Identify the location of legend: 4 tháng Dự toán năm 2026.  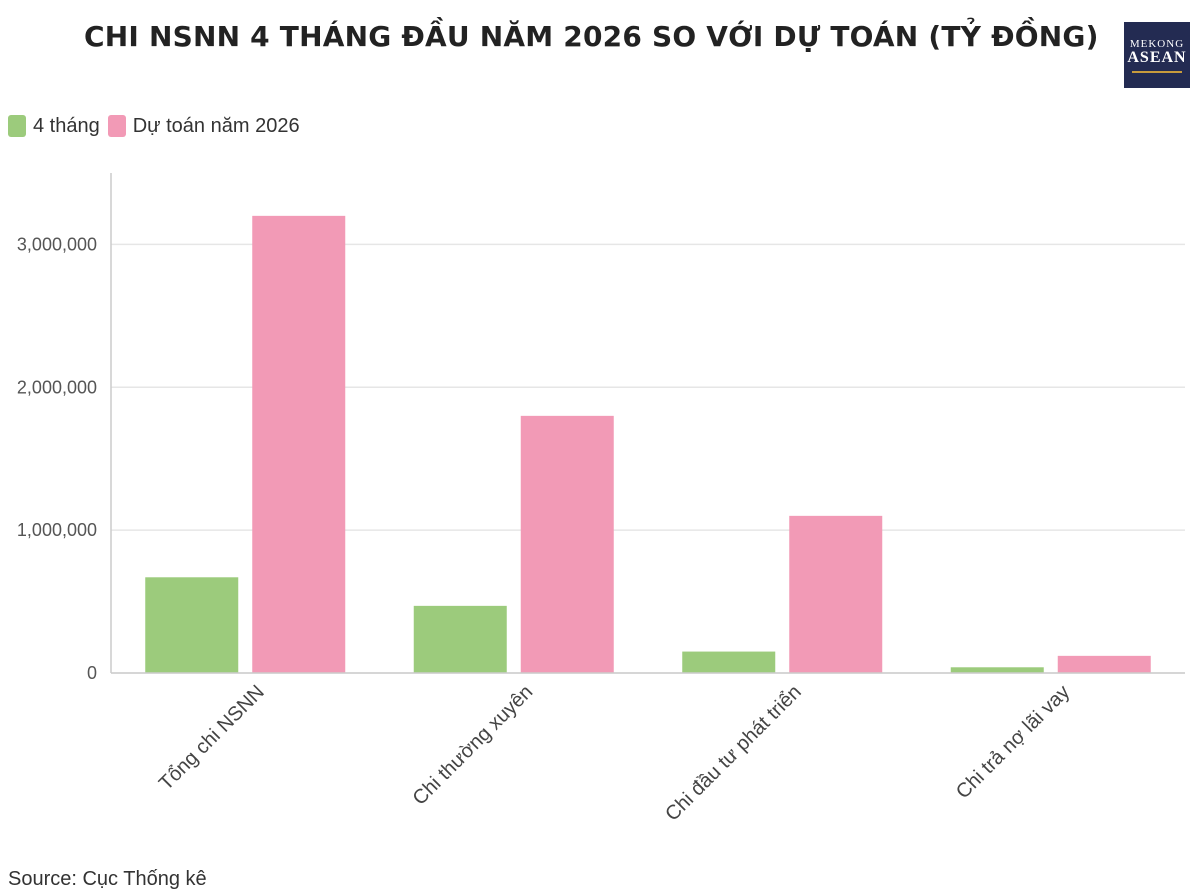
(158, 126).